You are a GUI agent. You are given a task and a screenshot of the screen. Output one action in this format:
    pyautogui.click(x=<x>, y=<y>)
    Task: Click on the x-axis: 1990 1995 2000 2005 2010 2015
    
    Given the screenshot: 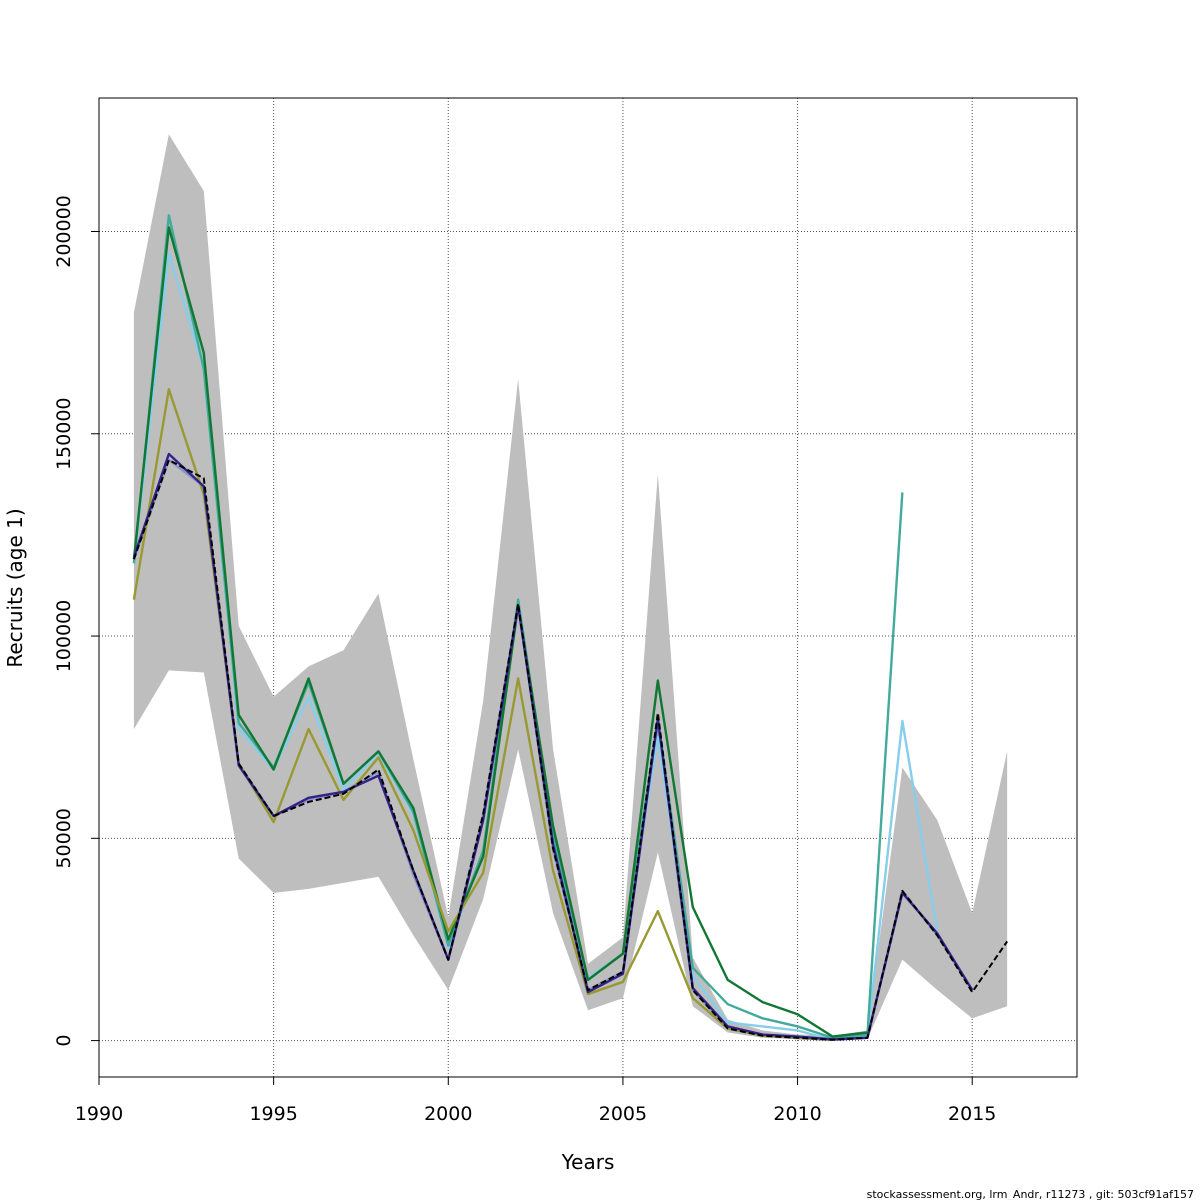 What is the action you would take?
    pyautogui.click(x=535, y=1100)
    